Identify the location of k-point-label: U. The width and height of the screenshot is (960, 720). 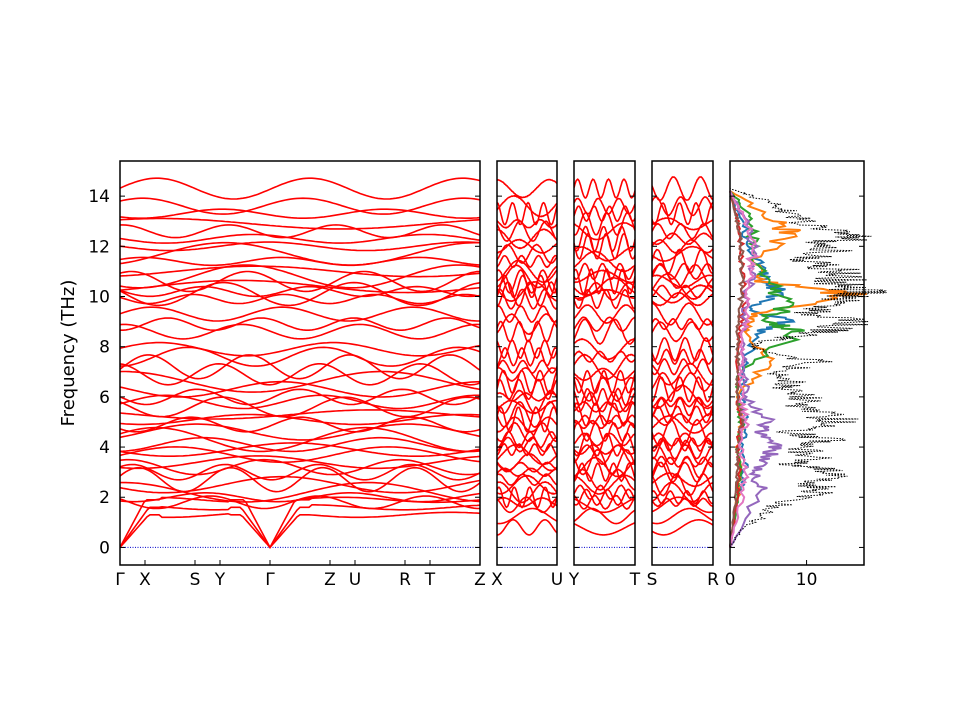
(355, 580).